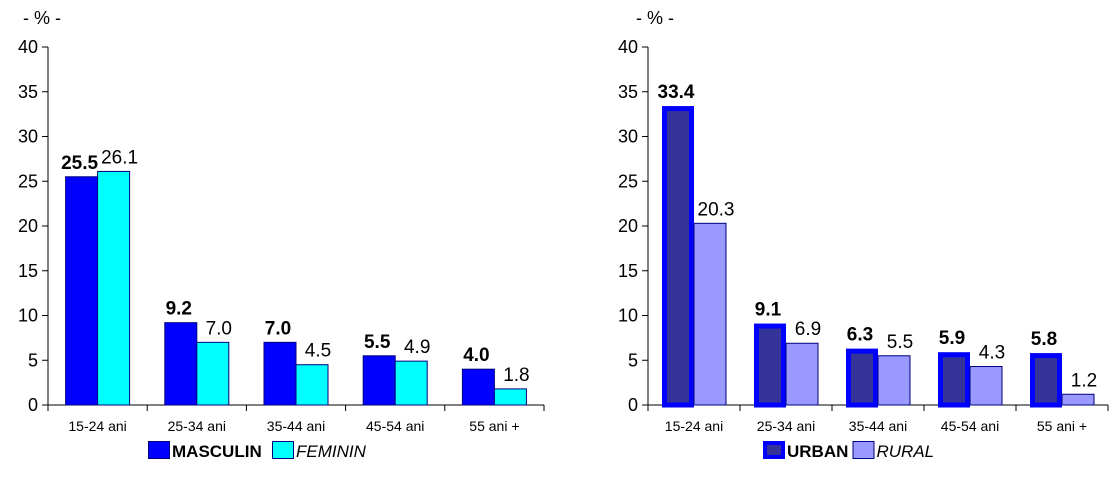 This screenshot has height=477, width=1117. I want to click on data-label-rural: 5.5, so click(900, 342).